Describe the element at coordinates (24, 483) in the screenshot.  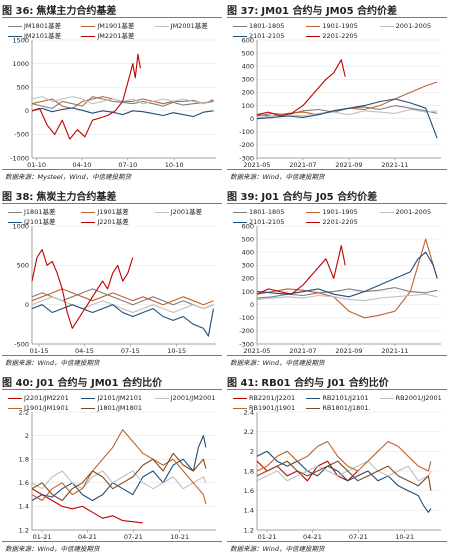
I see `y-tick-label: 1.6` at that location.